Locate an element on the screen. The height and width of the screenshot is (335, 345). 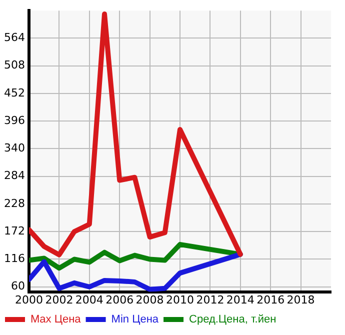
y-tick-label: 60 is located at coordinates (17, 286).